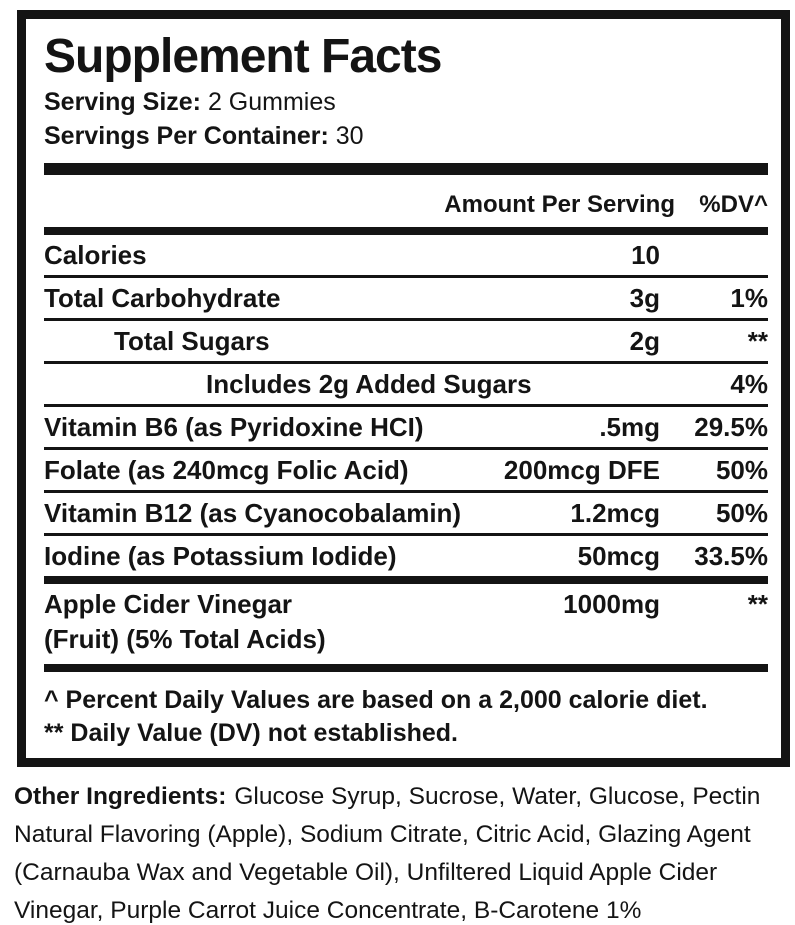 The image size is (795, 925). Describe the element at coordinates (122, 102) in the screenshot. I see `serving-size-label: Serving Size:` at that location.